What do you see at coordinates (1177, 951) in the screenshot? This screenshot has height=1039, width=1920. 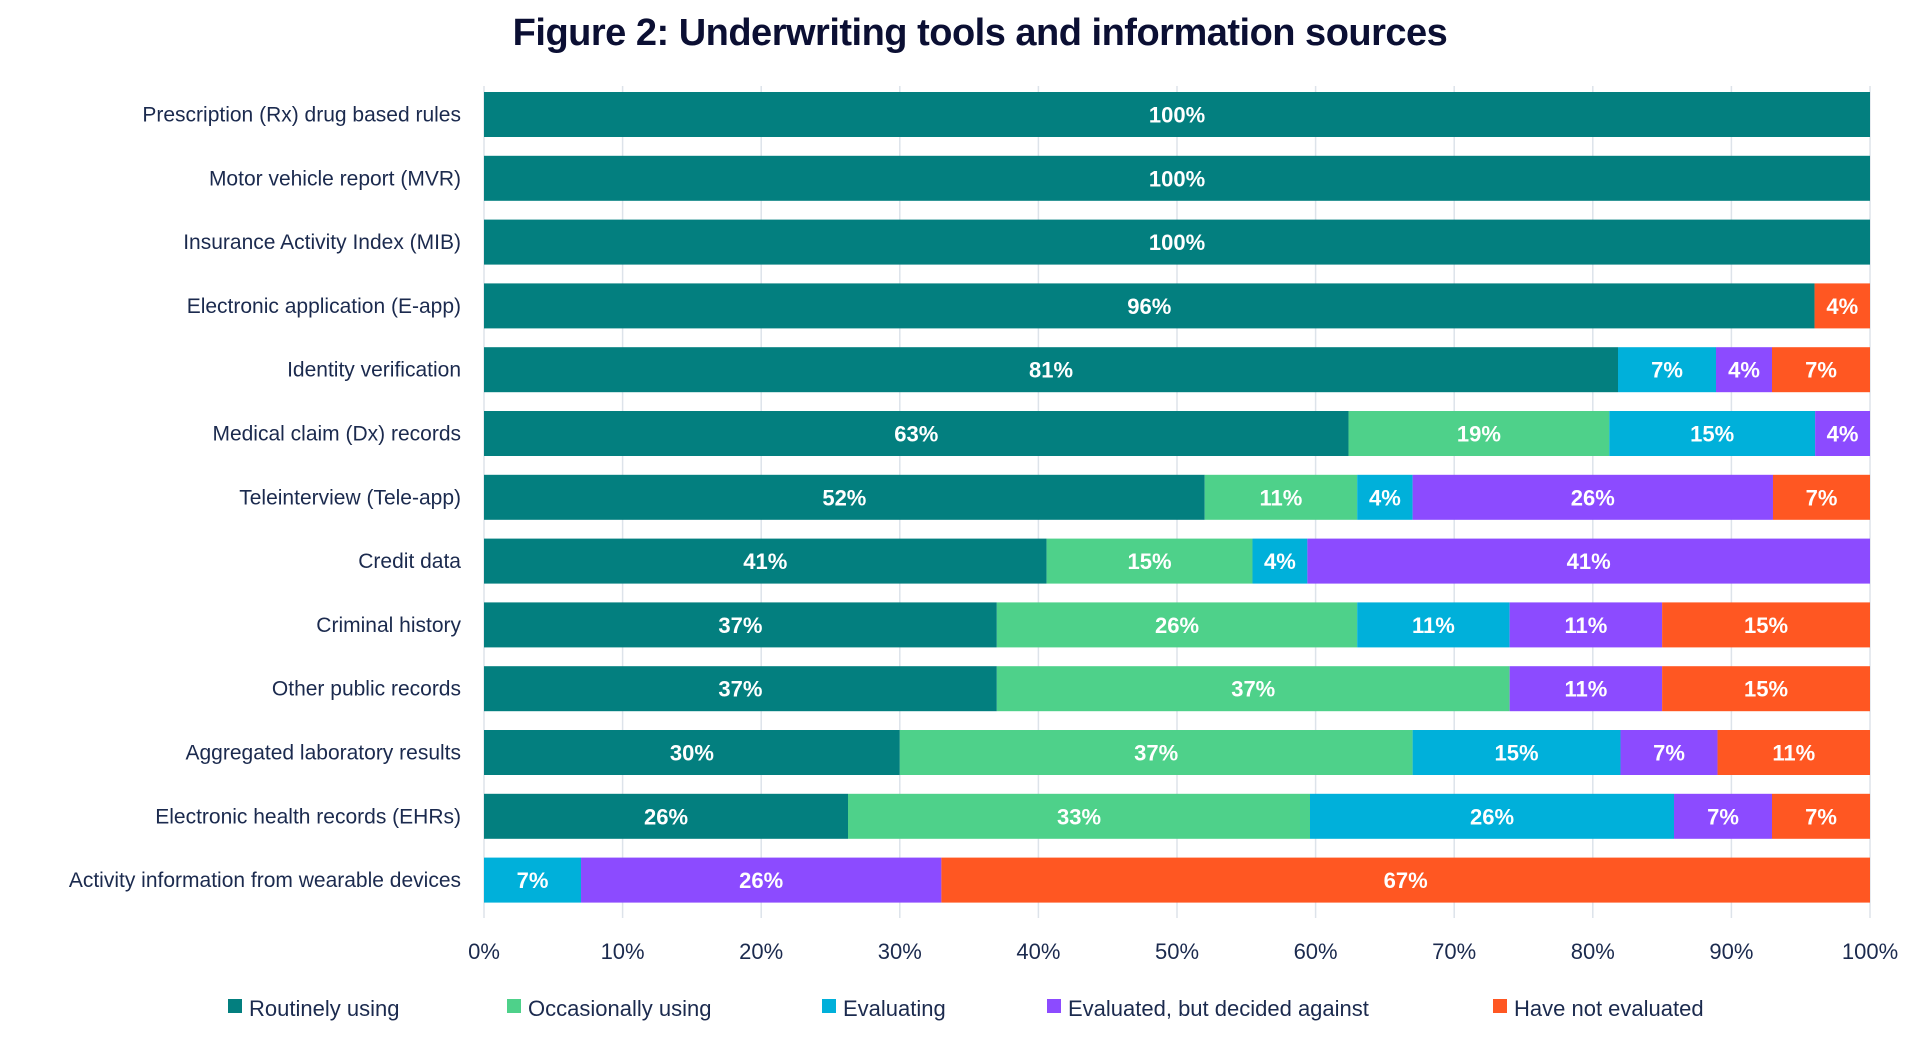 I see `x-tick-label: 50%` at bounding box center [1177, 951].